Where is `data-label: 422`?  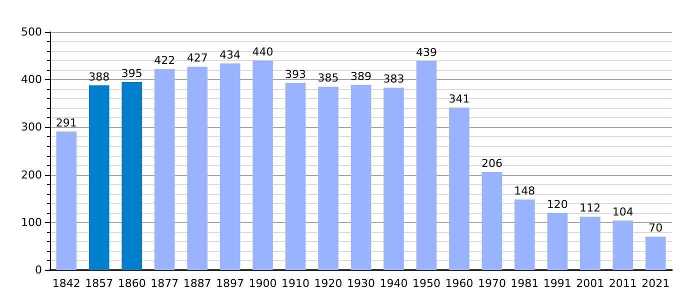 data-label: 422 is located at coordinates (165, 61).